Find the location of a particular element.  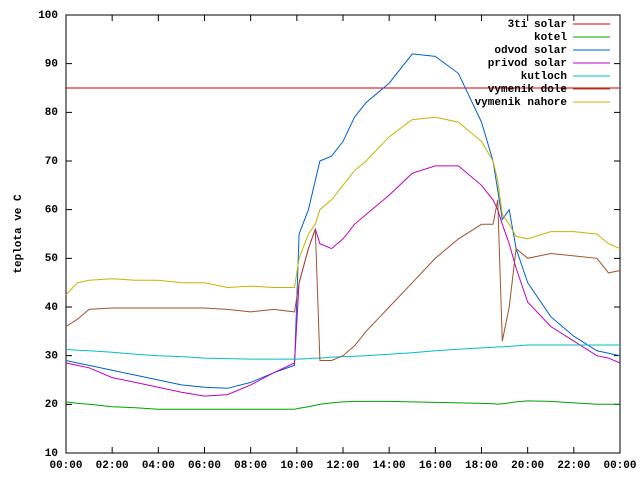

x-tick-label: 10:00 is located at coordinates (296, 466).